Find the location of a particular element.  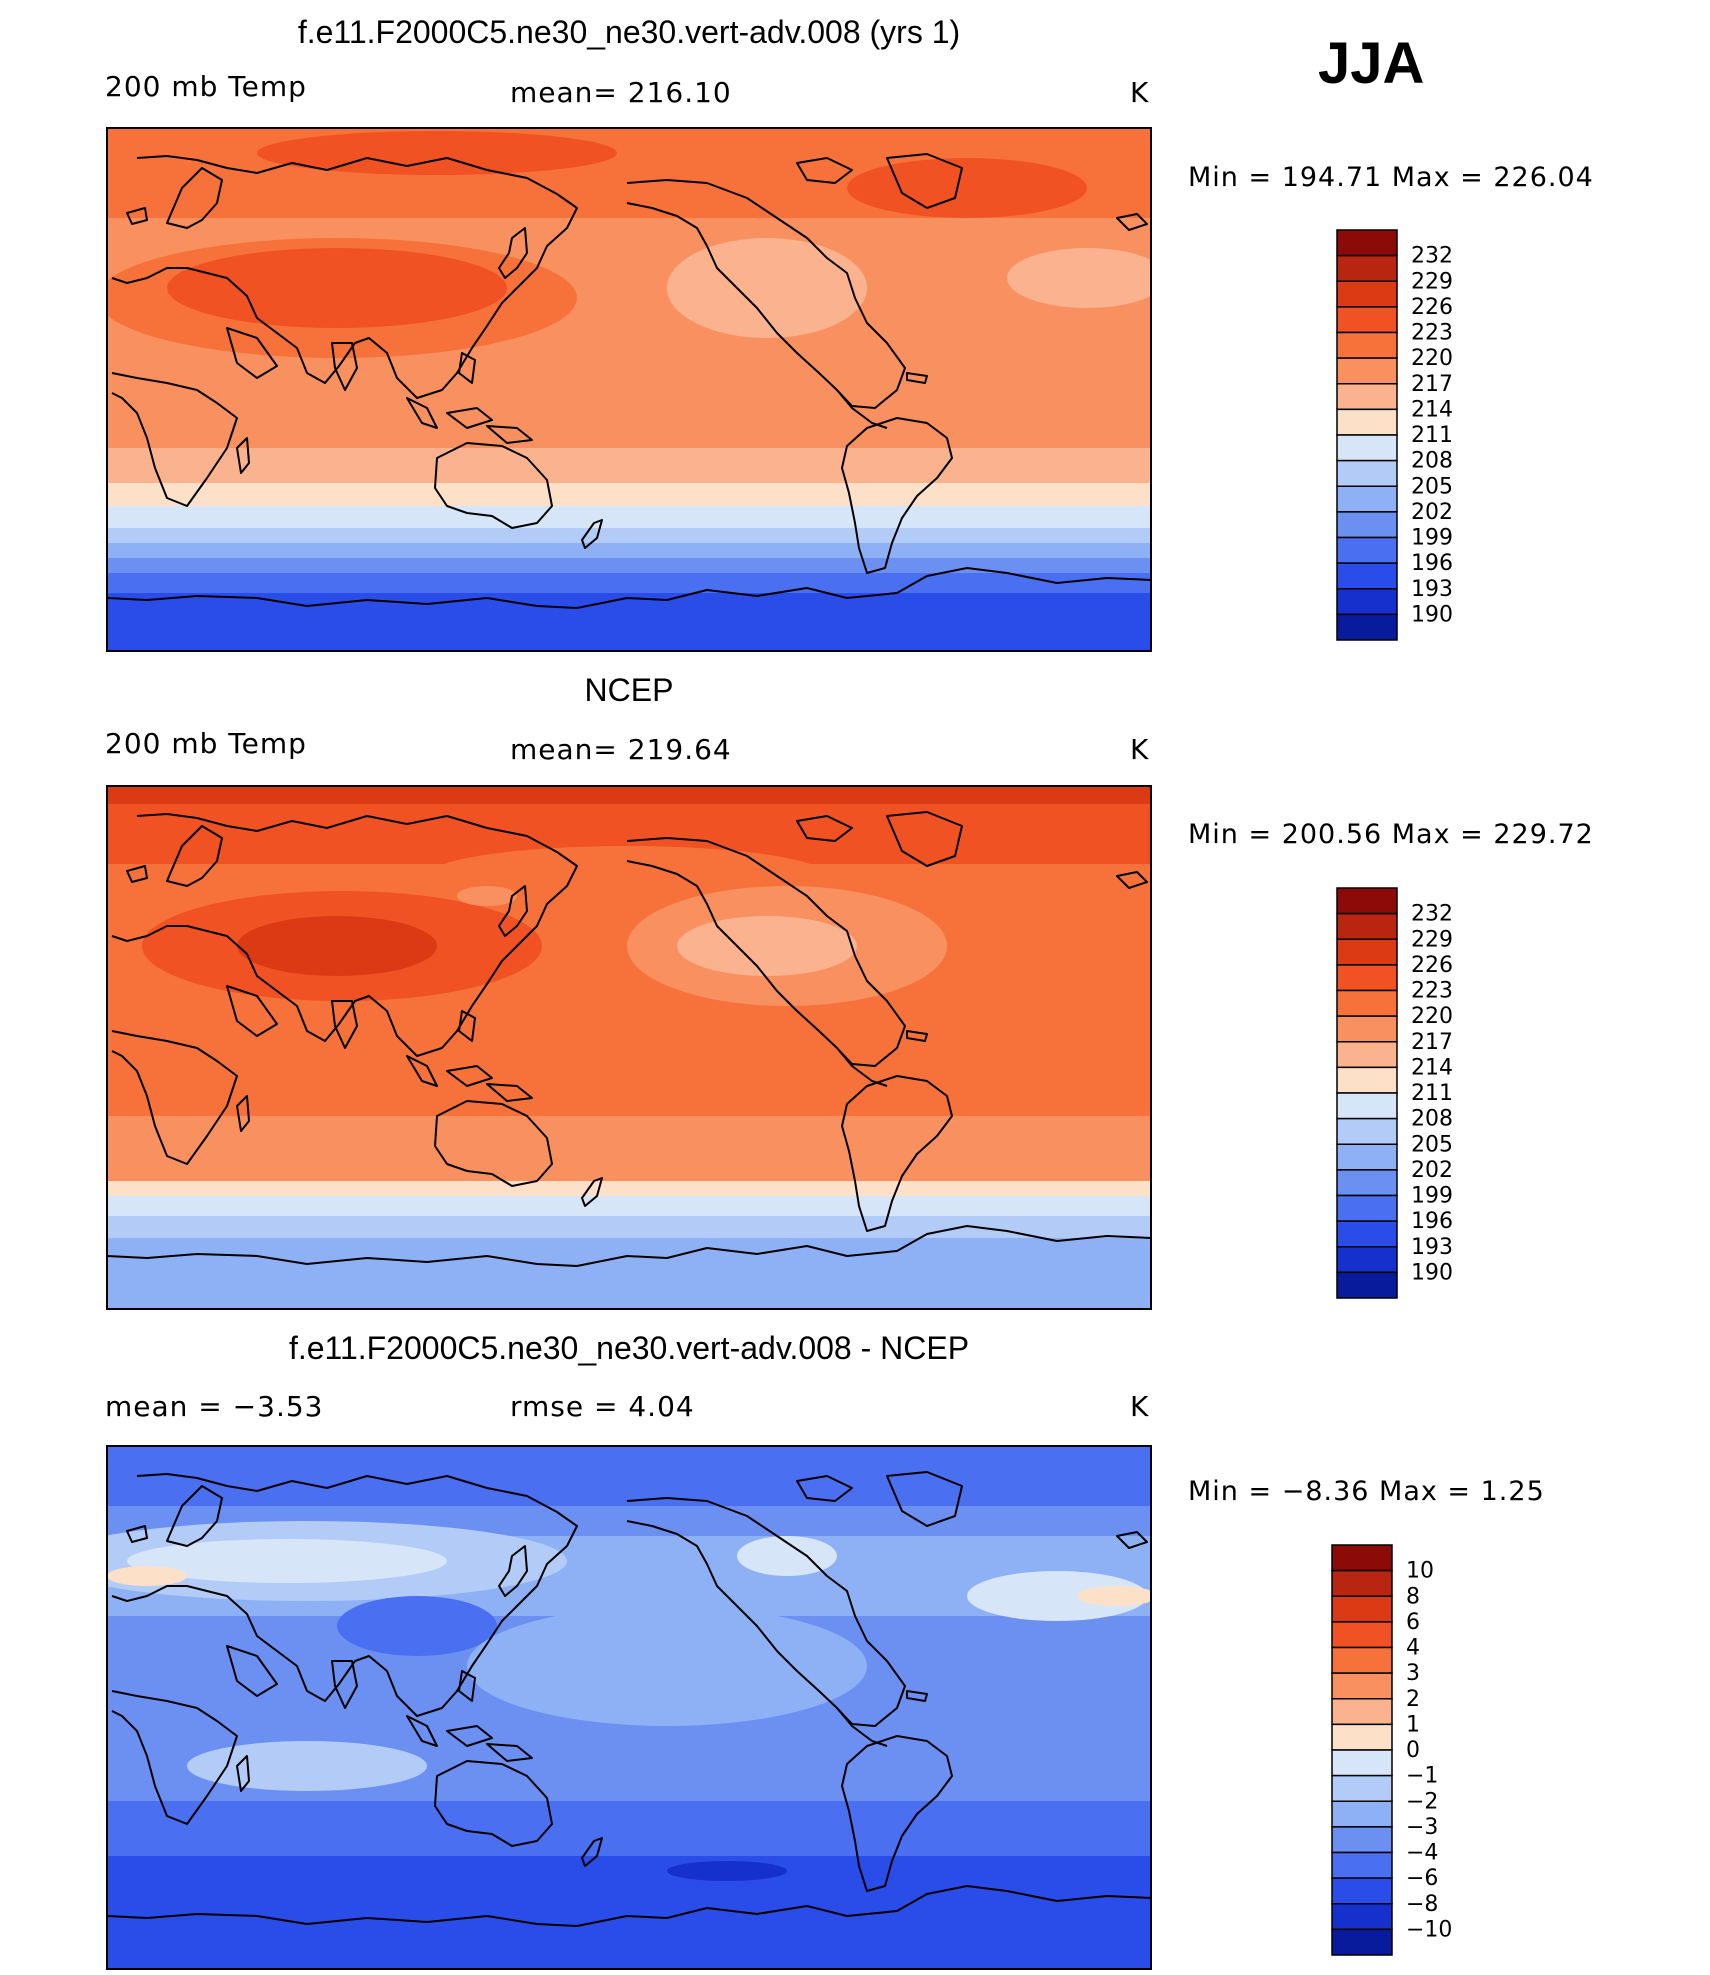

panel-center-label: mean= 216.10 is located at coordinates (621, 92).